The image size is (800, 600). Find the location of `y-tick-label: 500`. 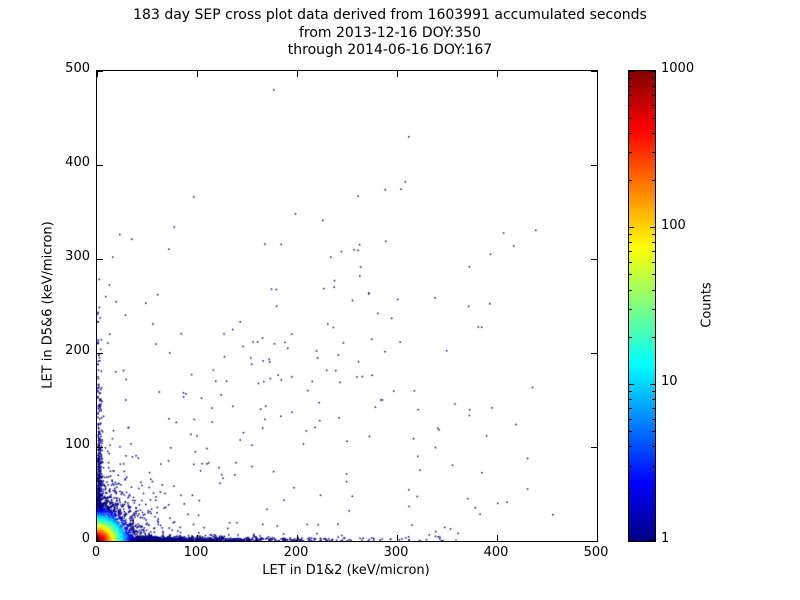

y-tick-label: 500 is located at coordinates (77, 68).